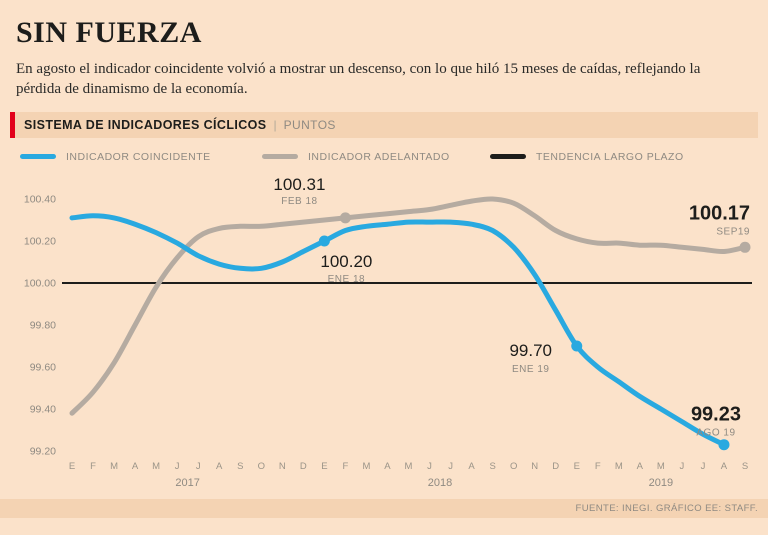 The image size is (768, 535). What do you see at coordinates (43, 367) in the screenshot?
I see `y-tick-label: 99.60` at bounding box center [43, 367].